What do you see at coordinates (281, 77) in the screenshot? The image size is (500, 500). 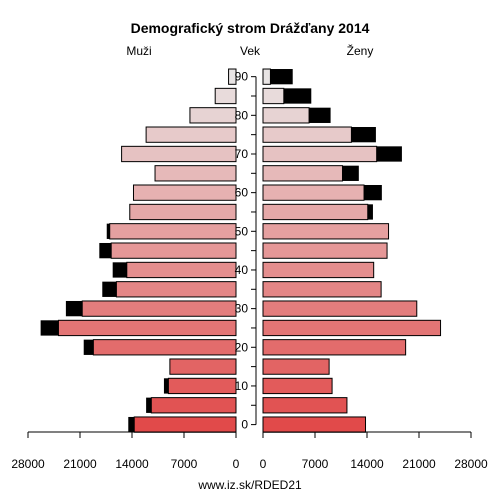 I see `female-excess-bar-90+` at bounding box center [281, 77].